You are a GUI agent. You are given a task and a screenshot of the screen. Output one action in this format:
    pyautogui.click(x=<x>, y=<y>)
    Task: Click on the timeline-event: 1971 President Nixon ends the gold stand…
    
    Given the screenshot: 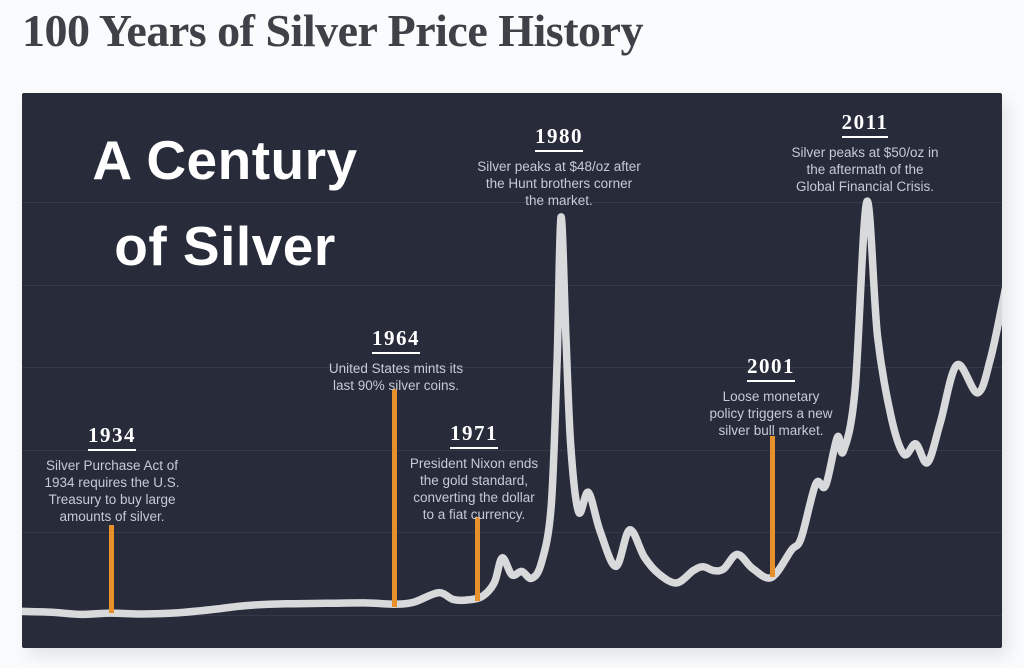 What is the action you would take?
    pyautogui.click(x=474, y=473)
    